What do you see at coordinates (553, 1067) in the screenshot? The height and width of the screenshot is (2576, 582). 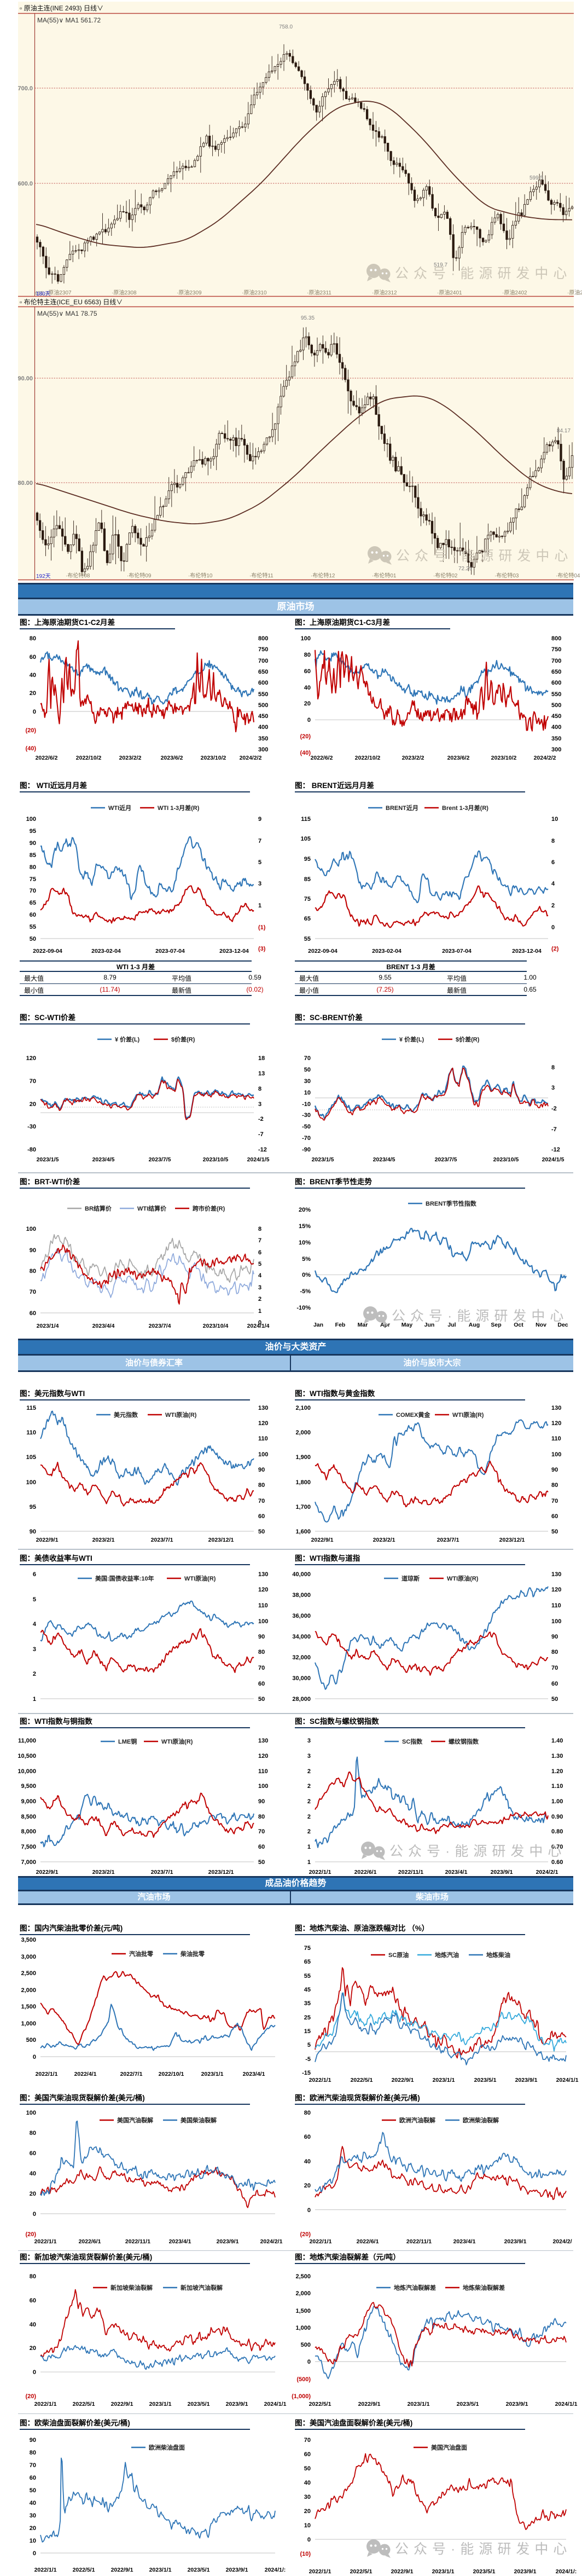 I see `svg-text: 8` at bounding box center [553, 1067].